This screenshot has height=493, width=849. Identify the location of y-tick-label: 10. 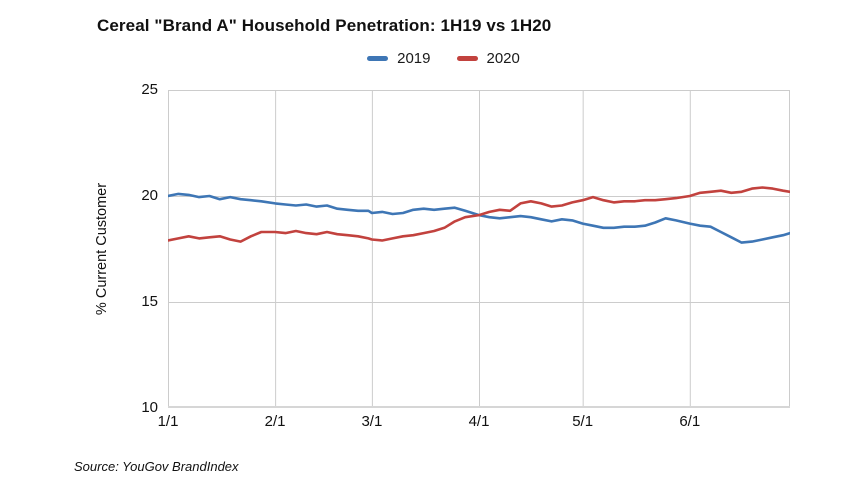
(149, 407).